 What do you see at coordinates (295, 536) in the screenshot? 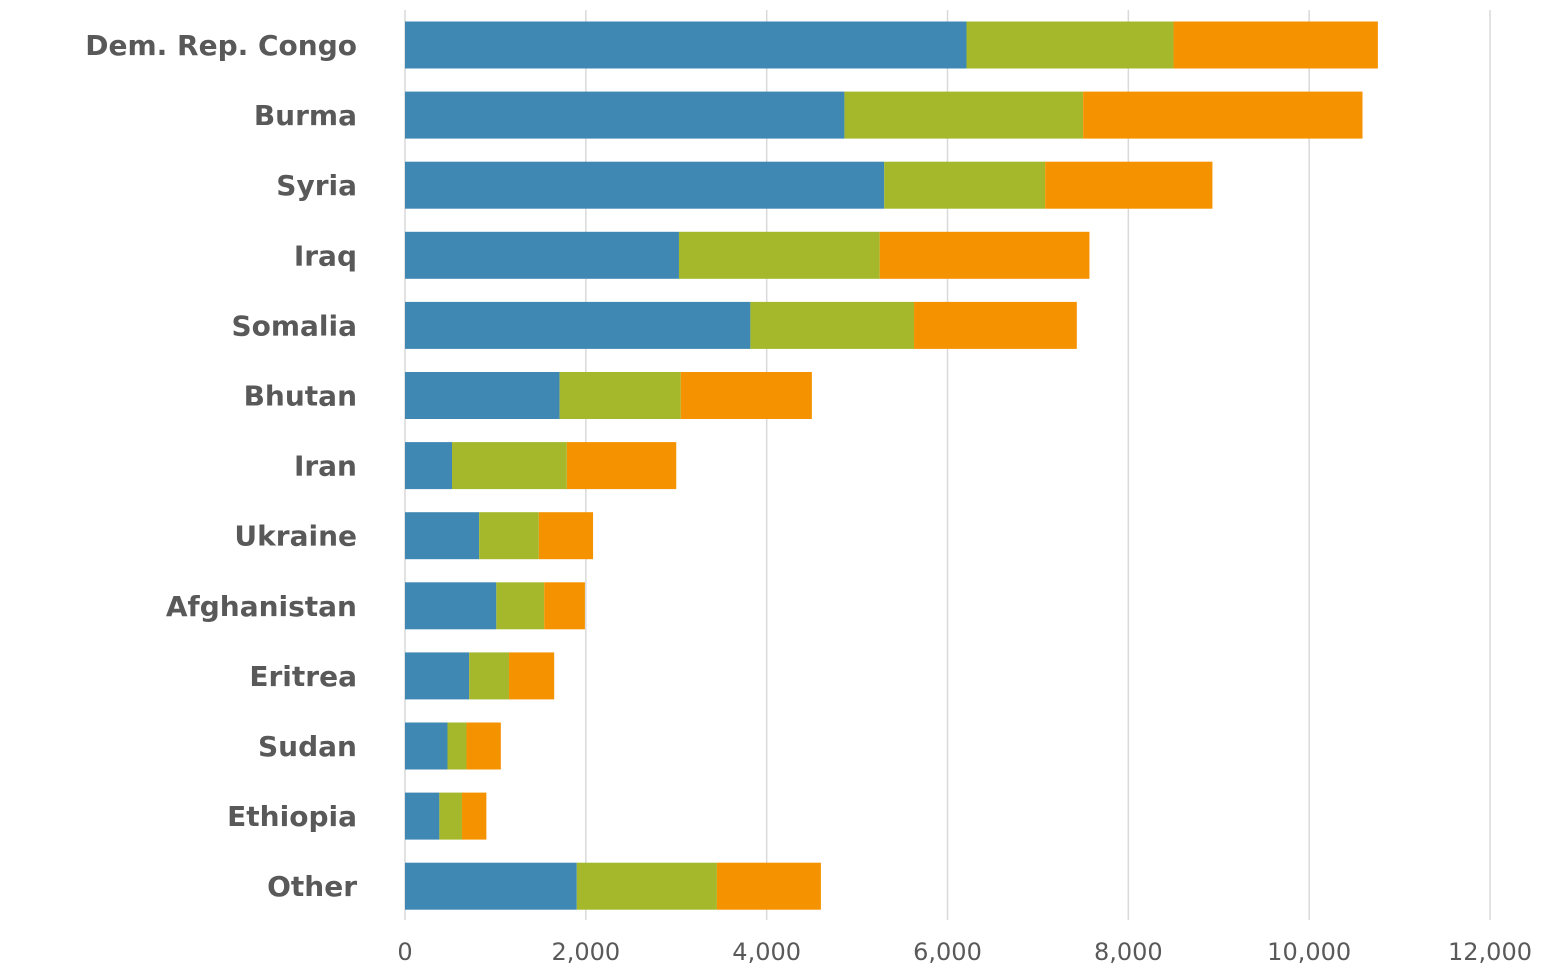
I see `category-label: Ukraine` at bounding box center [295, 536].